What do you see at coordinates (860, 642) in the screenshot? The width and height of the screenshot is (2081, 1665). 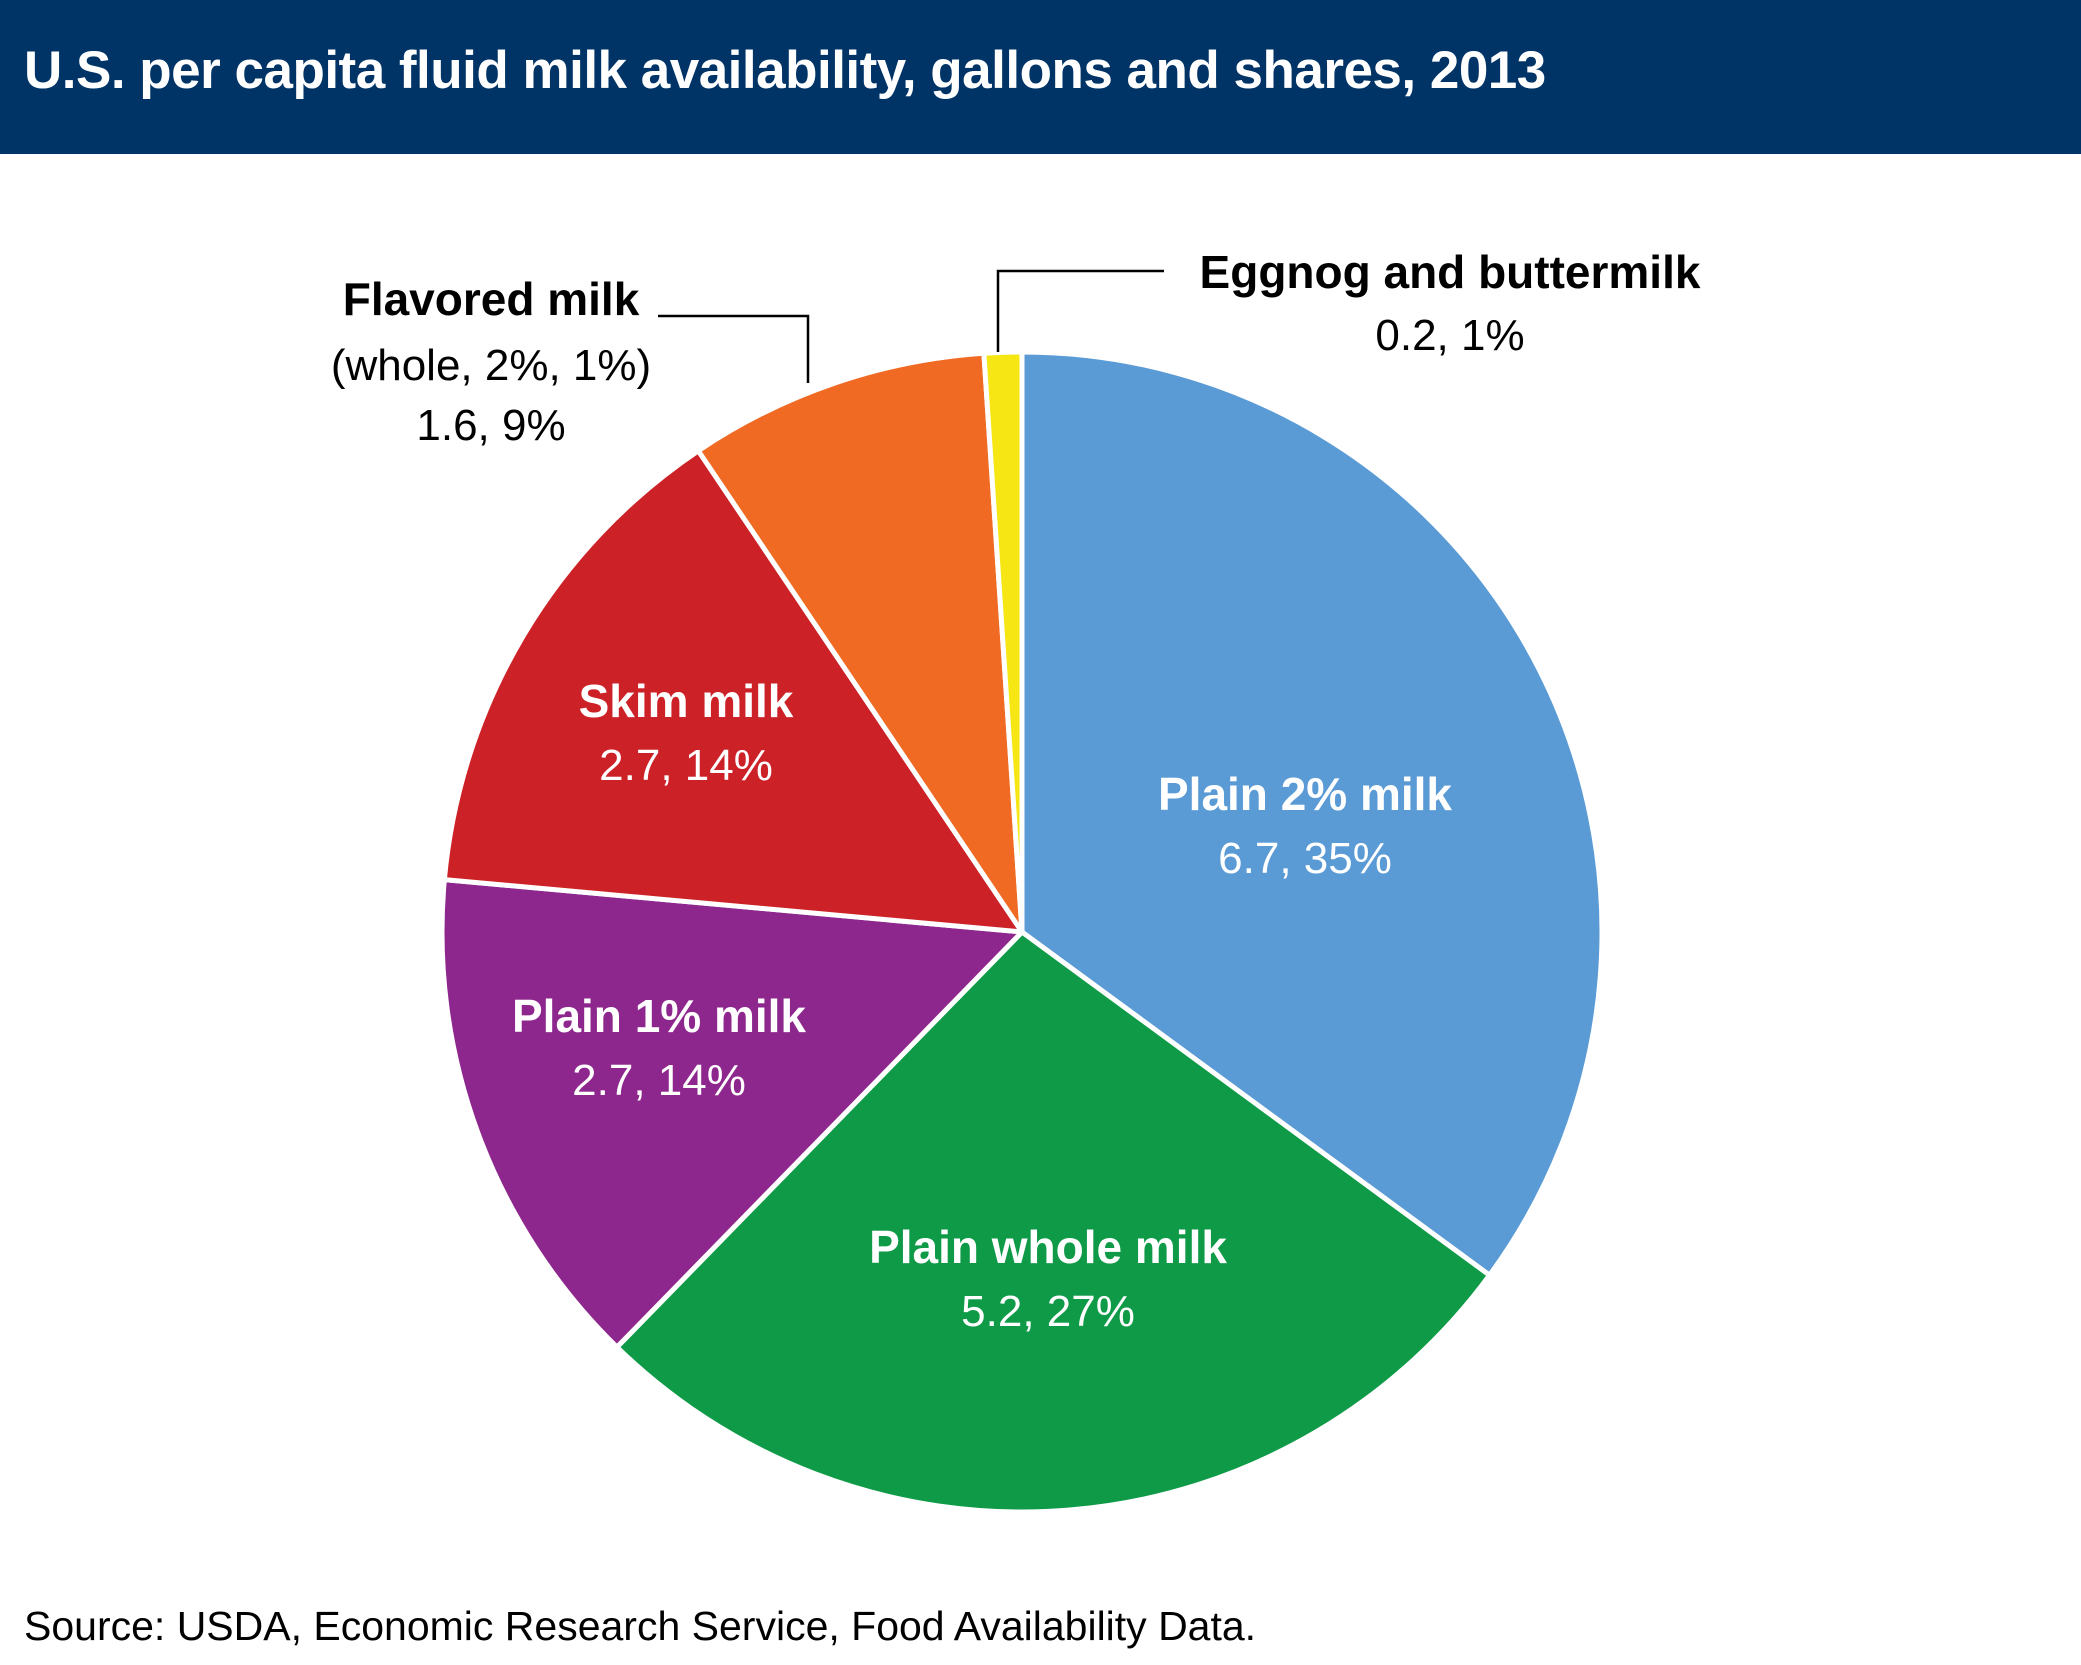 I see `slice-flavored-milk` at bounding box center [860, 642].